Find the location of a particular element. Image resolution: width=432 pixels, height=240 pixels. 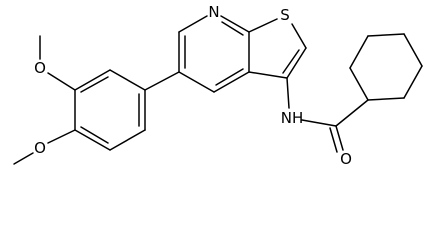

atom-label: S is located at coordinates (285, 15).